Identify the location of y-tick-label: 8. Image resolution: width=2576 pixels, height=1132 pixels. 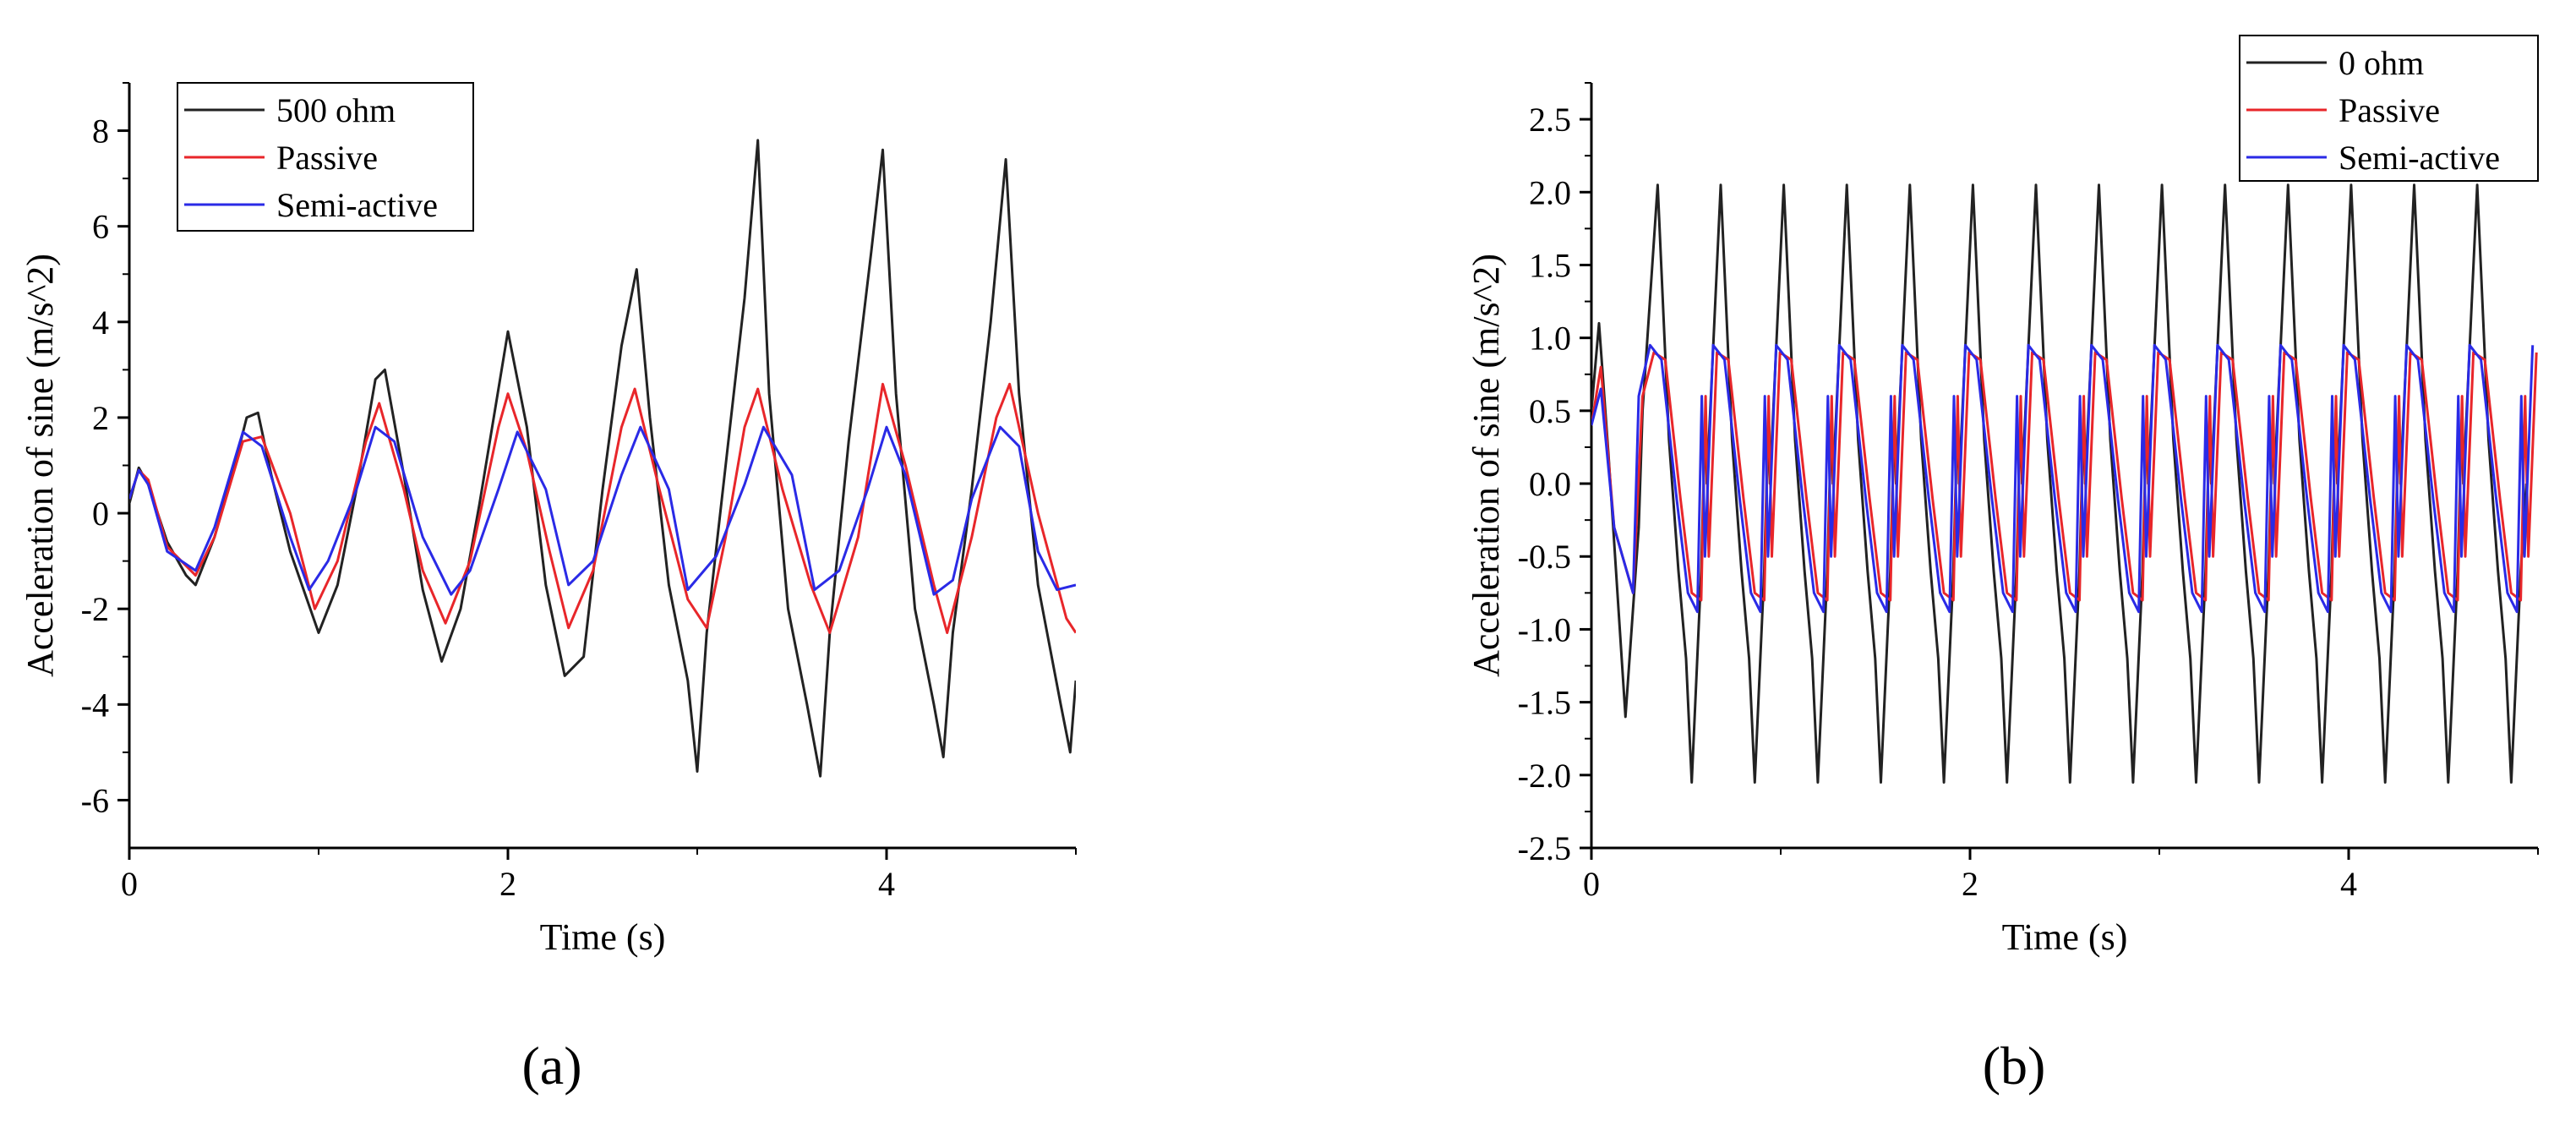
(100, 131).